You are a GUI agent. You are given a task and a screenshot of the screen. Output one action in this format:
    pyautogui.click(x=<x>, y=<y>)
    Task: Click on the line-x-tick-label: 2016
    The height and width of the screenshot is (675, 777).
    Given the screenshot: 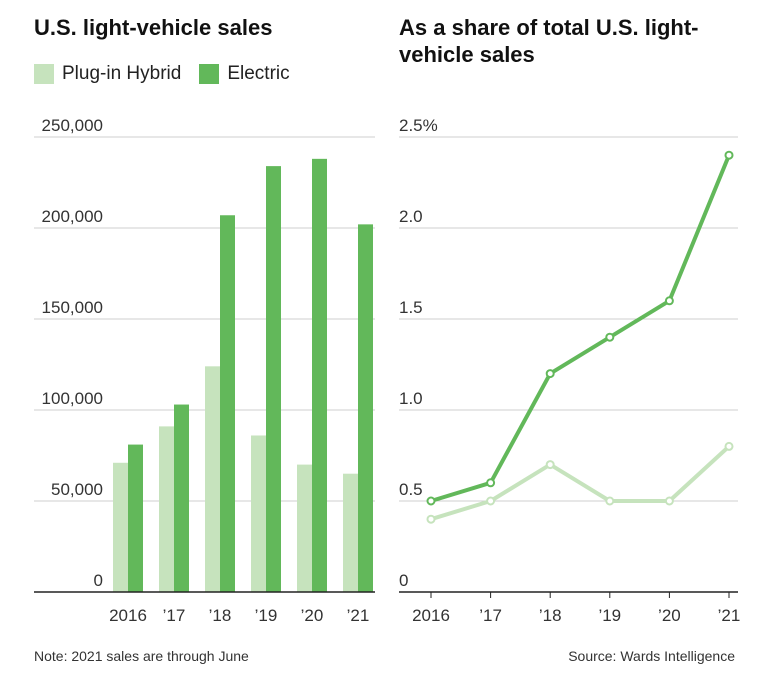 What is the action you would take?
    pyautogui.click(x=431, y=615)
    